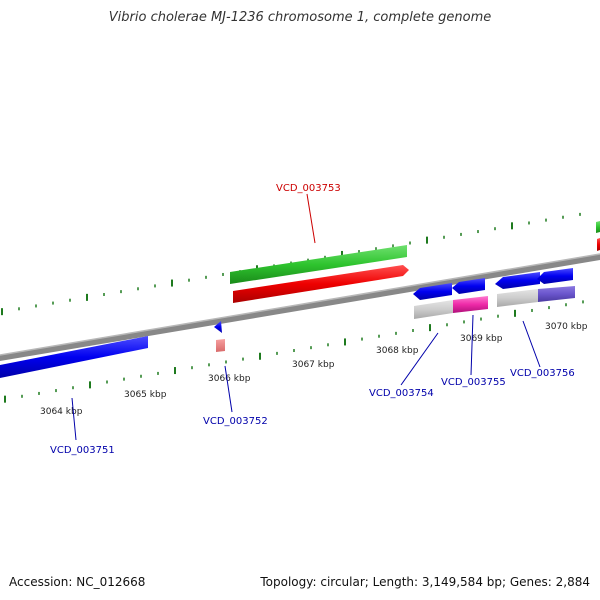  What do you see at coordinates (61, 412) in the screenshot?
I see `kbp-label: 3064 kbp` at bounding box center [61, 412].